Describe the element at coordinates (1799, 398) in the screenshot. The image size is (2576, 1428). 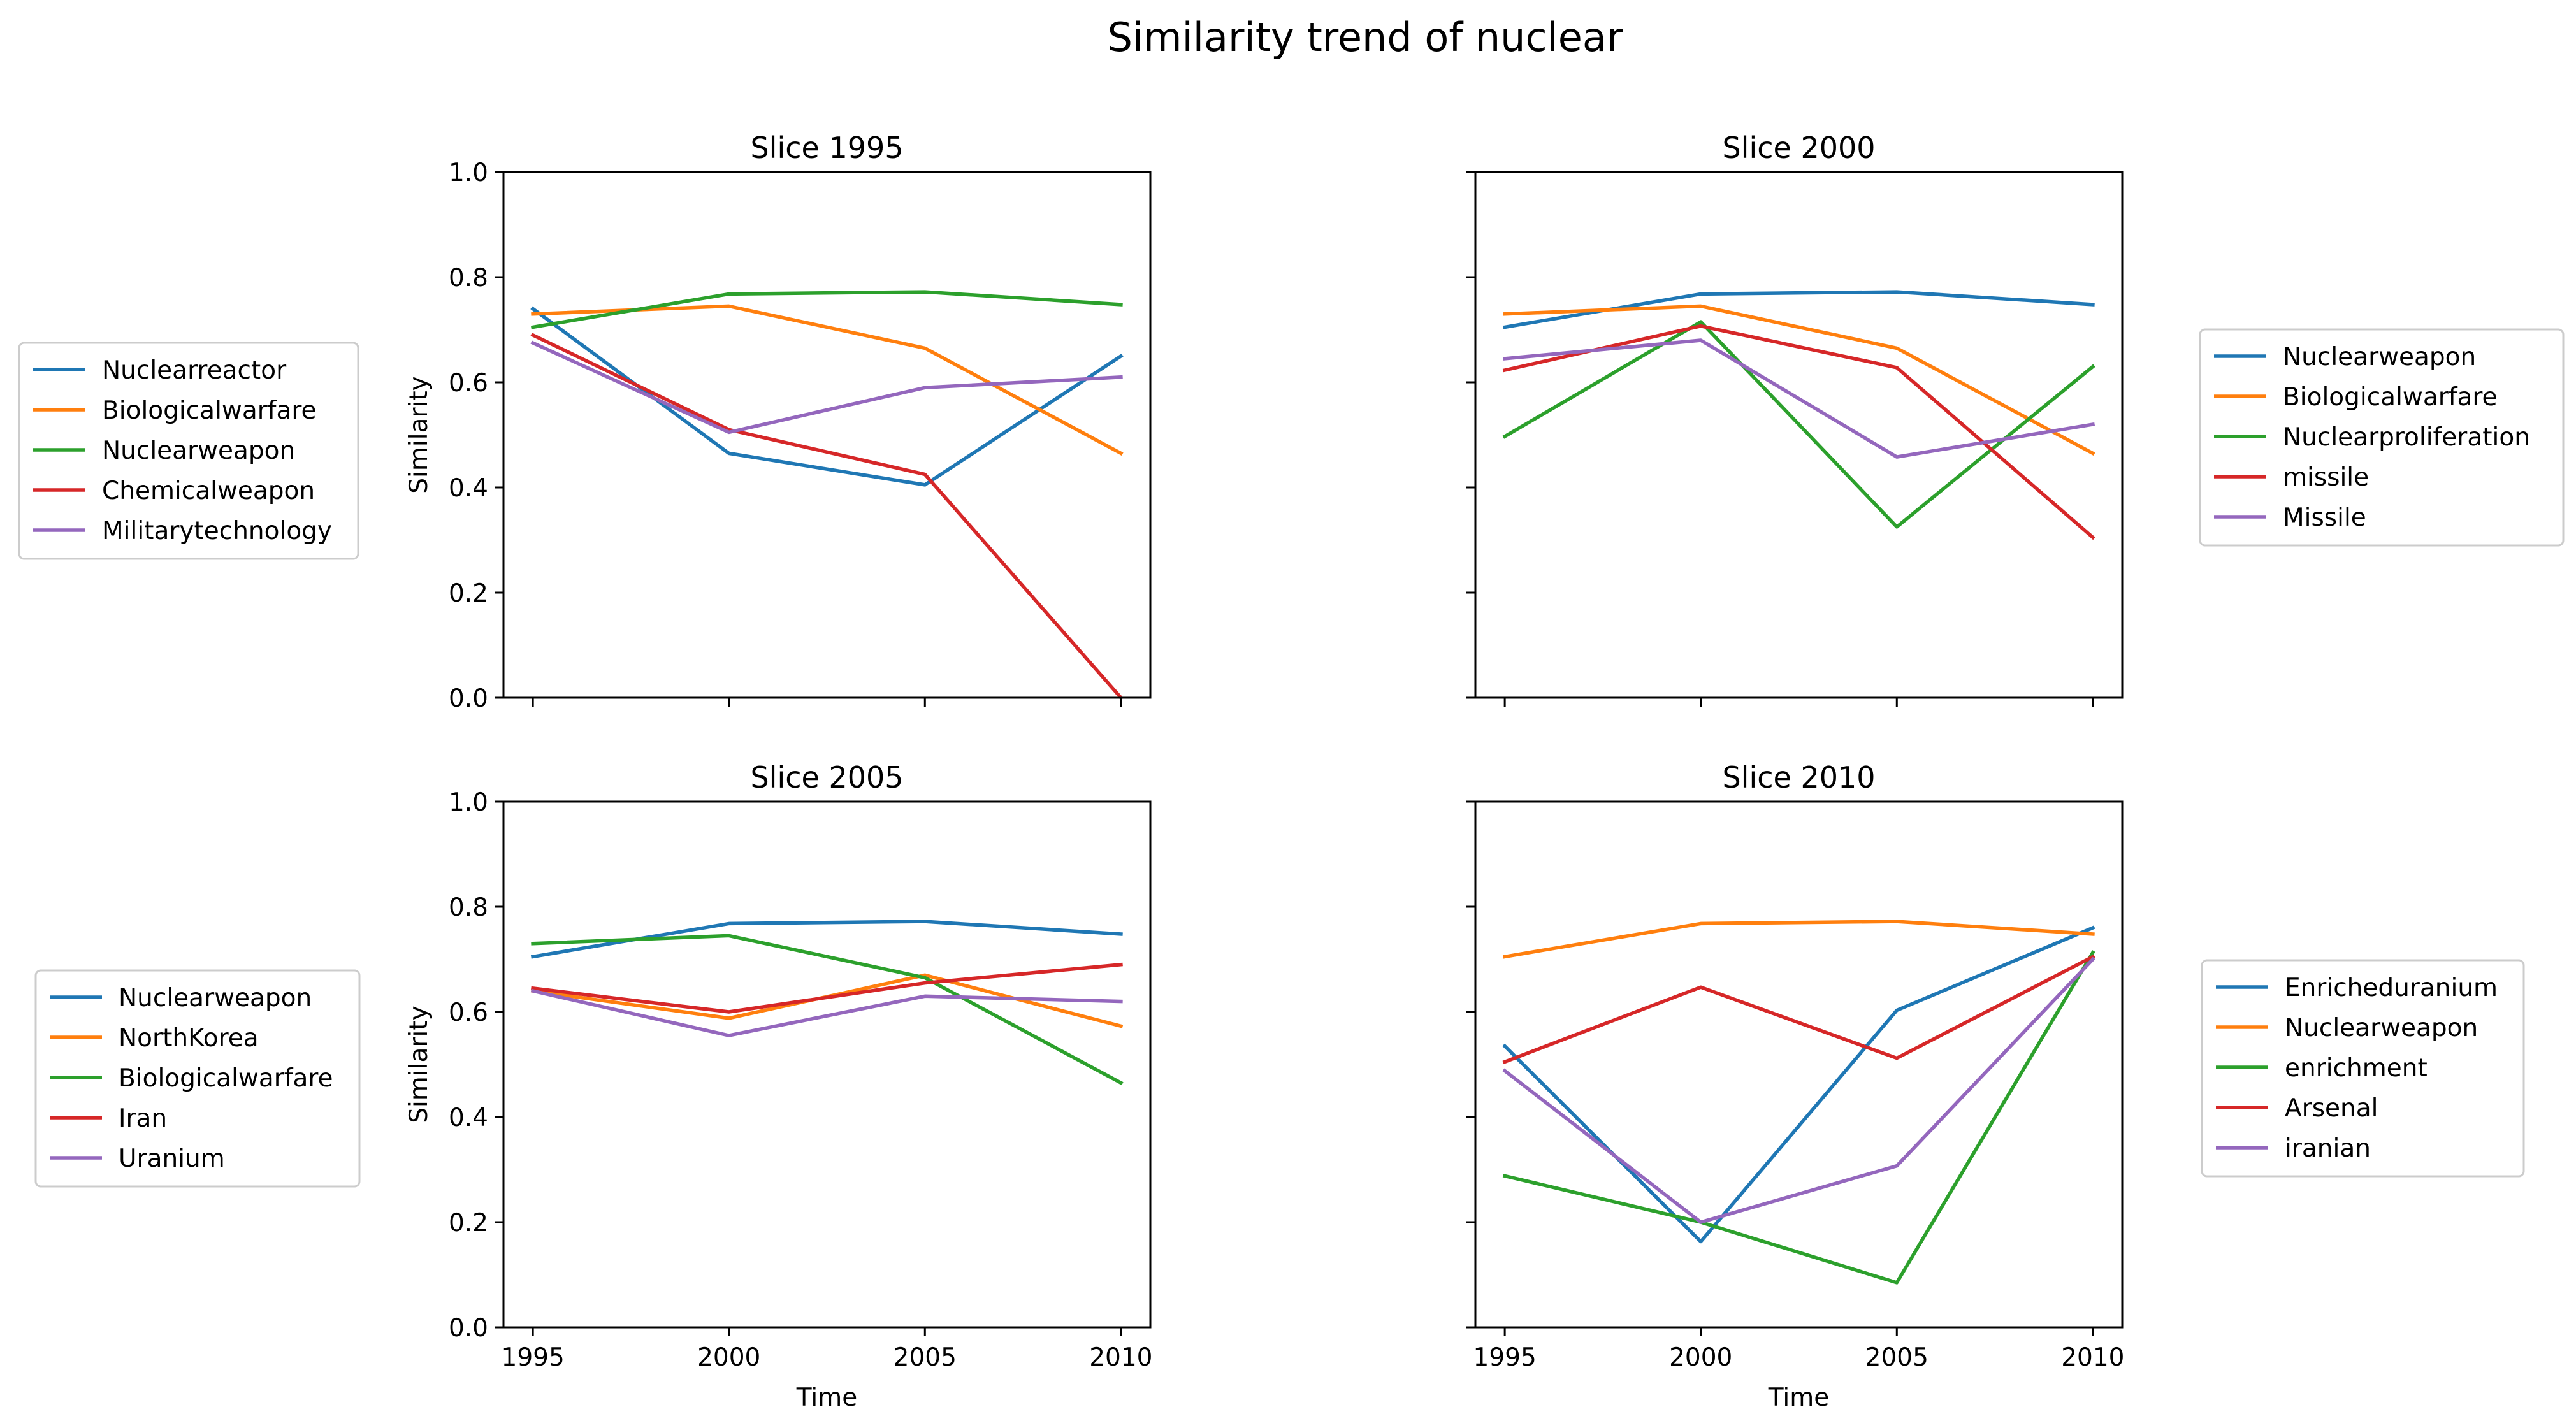
I see `series-line-missile` at that location.